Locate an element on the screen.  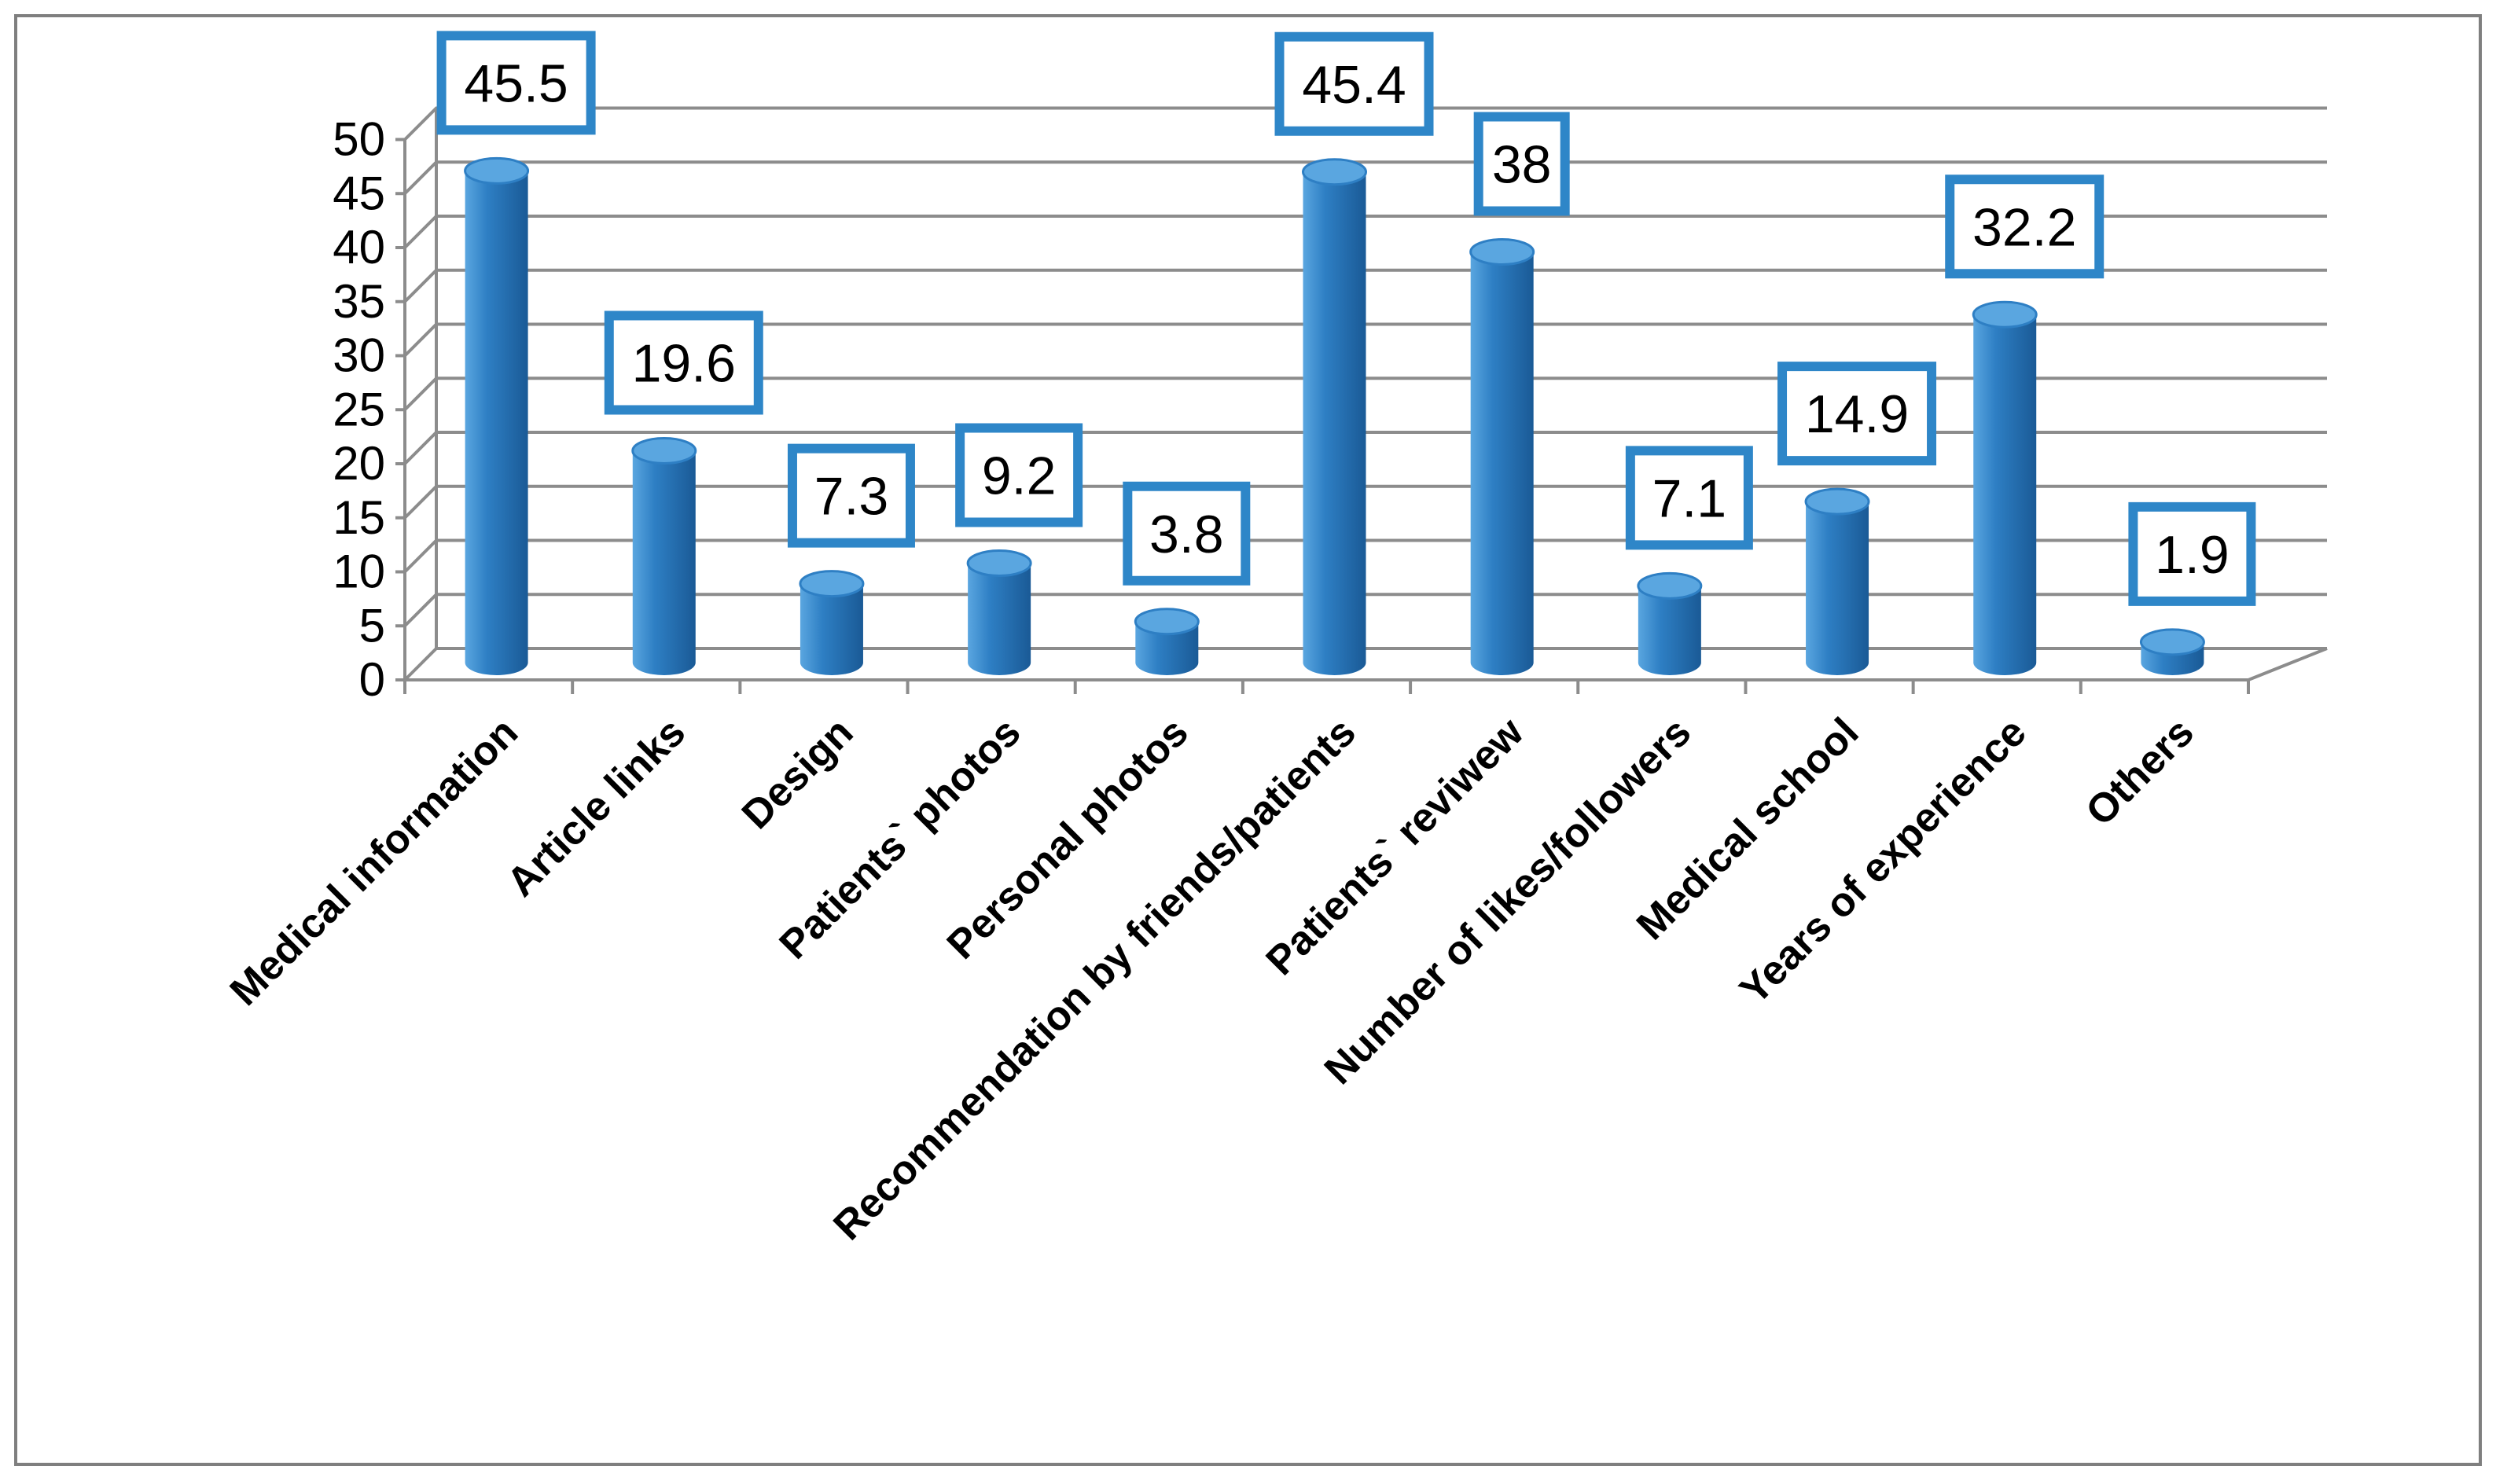
data-label-text: 9.2 is located at coordinates (1019, 476).